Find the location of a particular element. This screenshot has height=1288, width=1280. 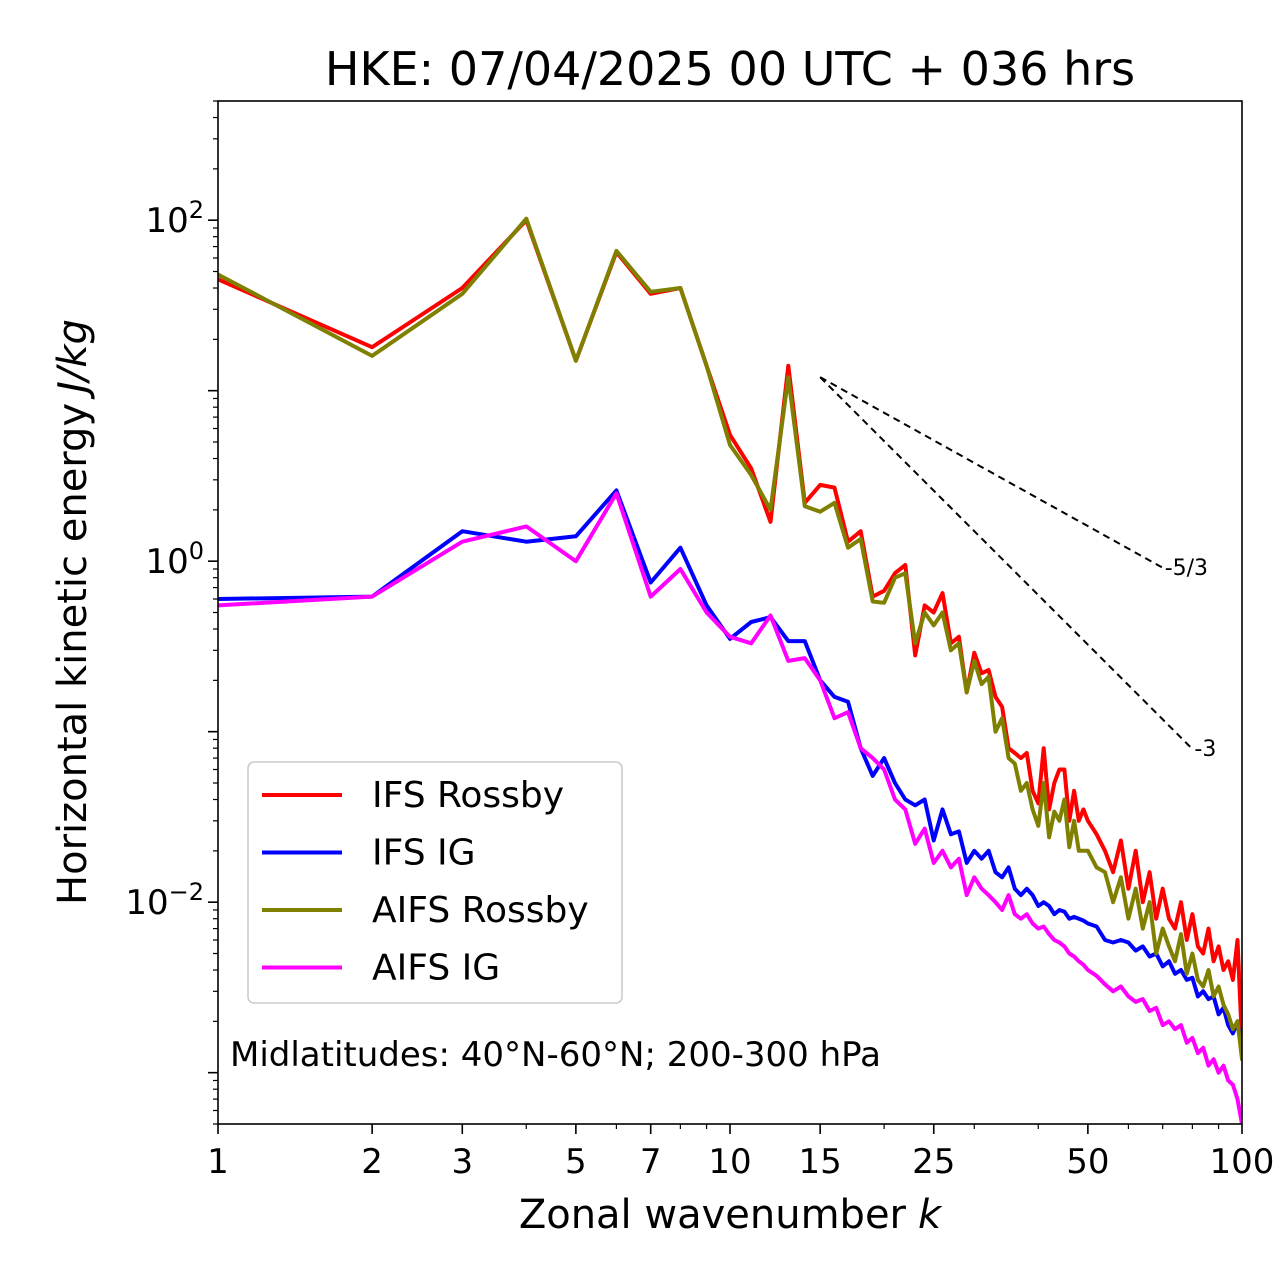

x-axis-label-variable: k is located at coordinates (930, 1215).